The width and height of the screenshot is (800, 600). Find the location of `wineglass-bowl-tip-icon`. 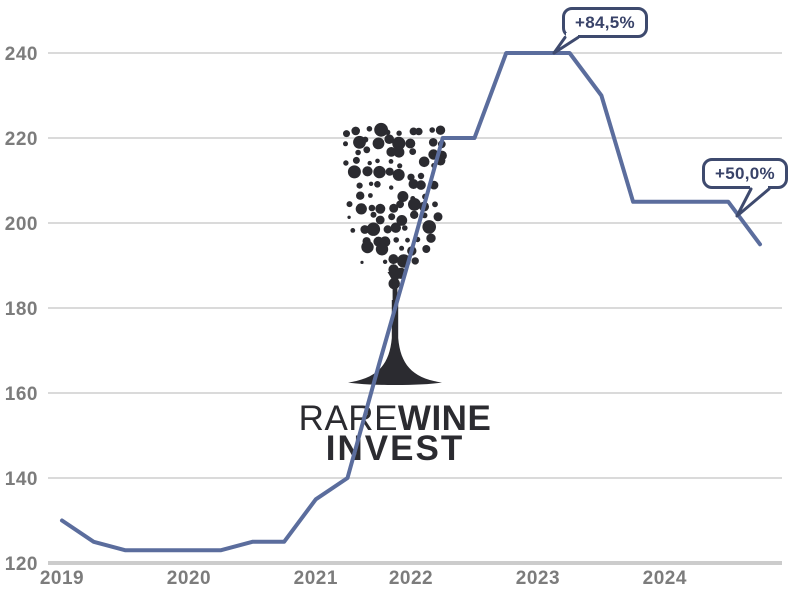

wineglass-bowl-tip-icon is located at coordinates (395, 278).